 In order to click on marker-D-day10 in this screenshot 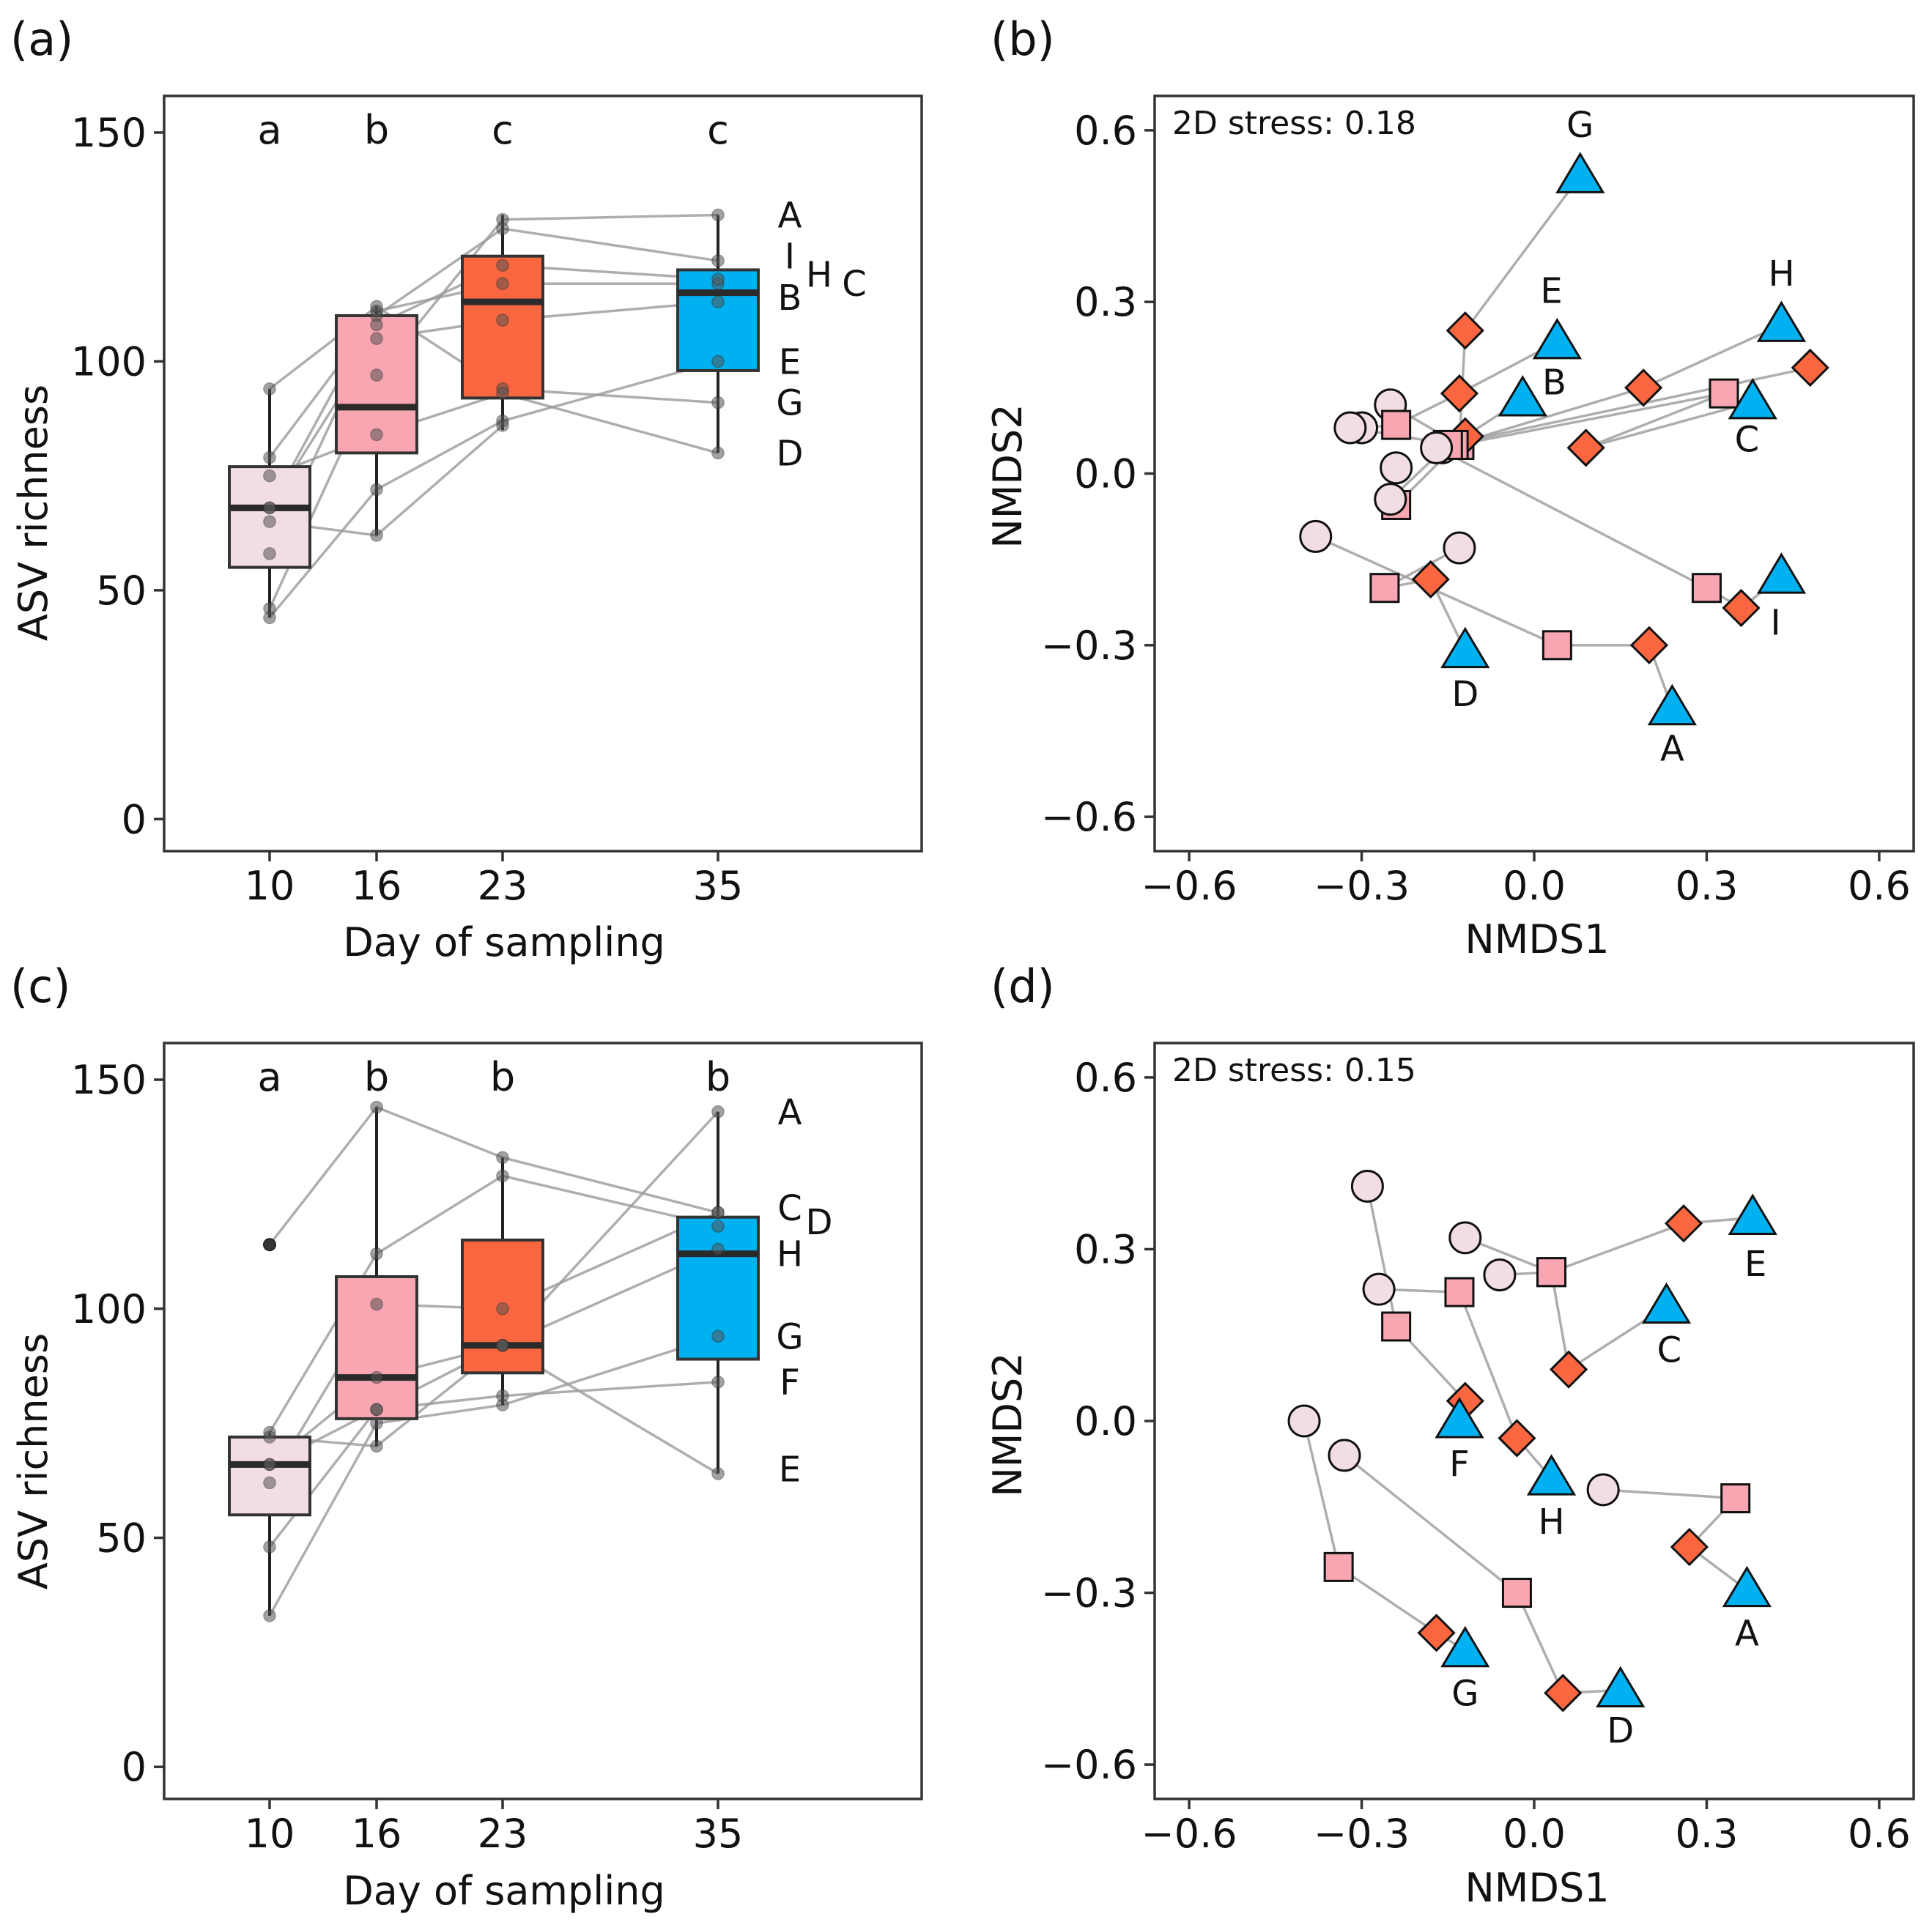, I will do `click(1344, 1455)`.